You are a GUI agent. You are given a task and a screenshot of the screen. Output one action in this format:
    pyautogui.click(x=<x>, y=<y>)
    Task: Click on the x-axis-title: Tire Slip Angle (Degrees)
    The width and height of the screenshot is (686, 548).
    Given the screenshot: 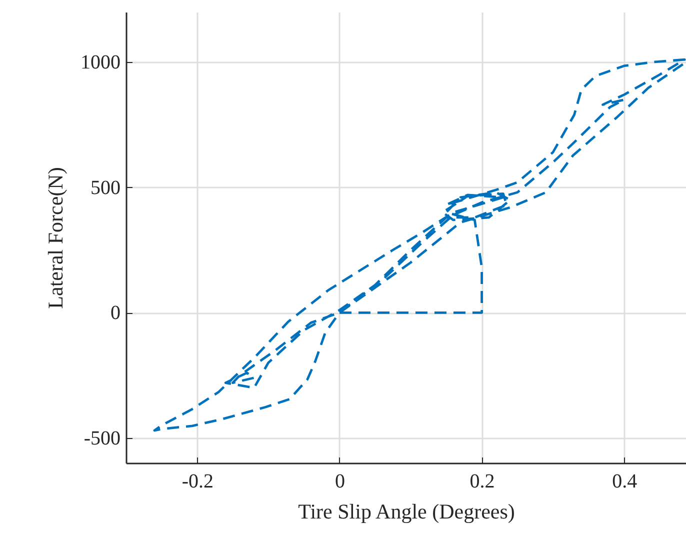 What is the action you would take?
    pyautogui.click(x=406, y=512)
    